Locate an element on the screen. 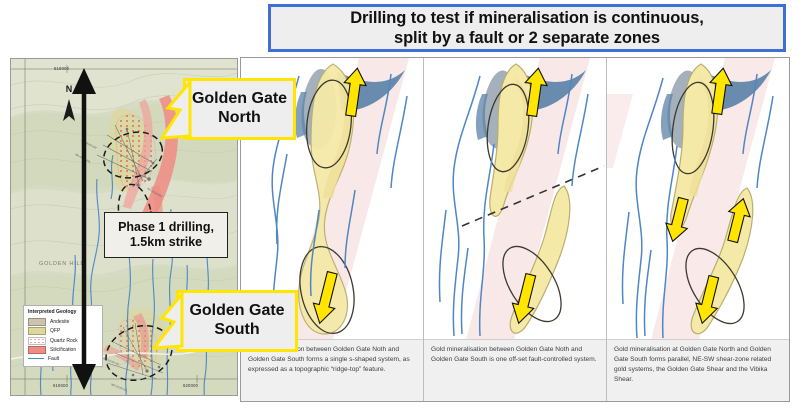  legend-item-qfp: QFP is located at coordinates (63, 331).